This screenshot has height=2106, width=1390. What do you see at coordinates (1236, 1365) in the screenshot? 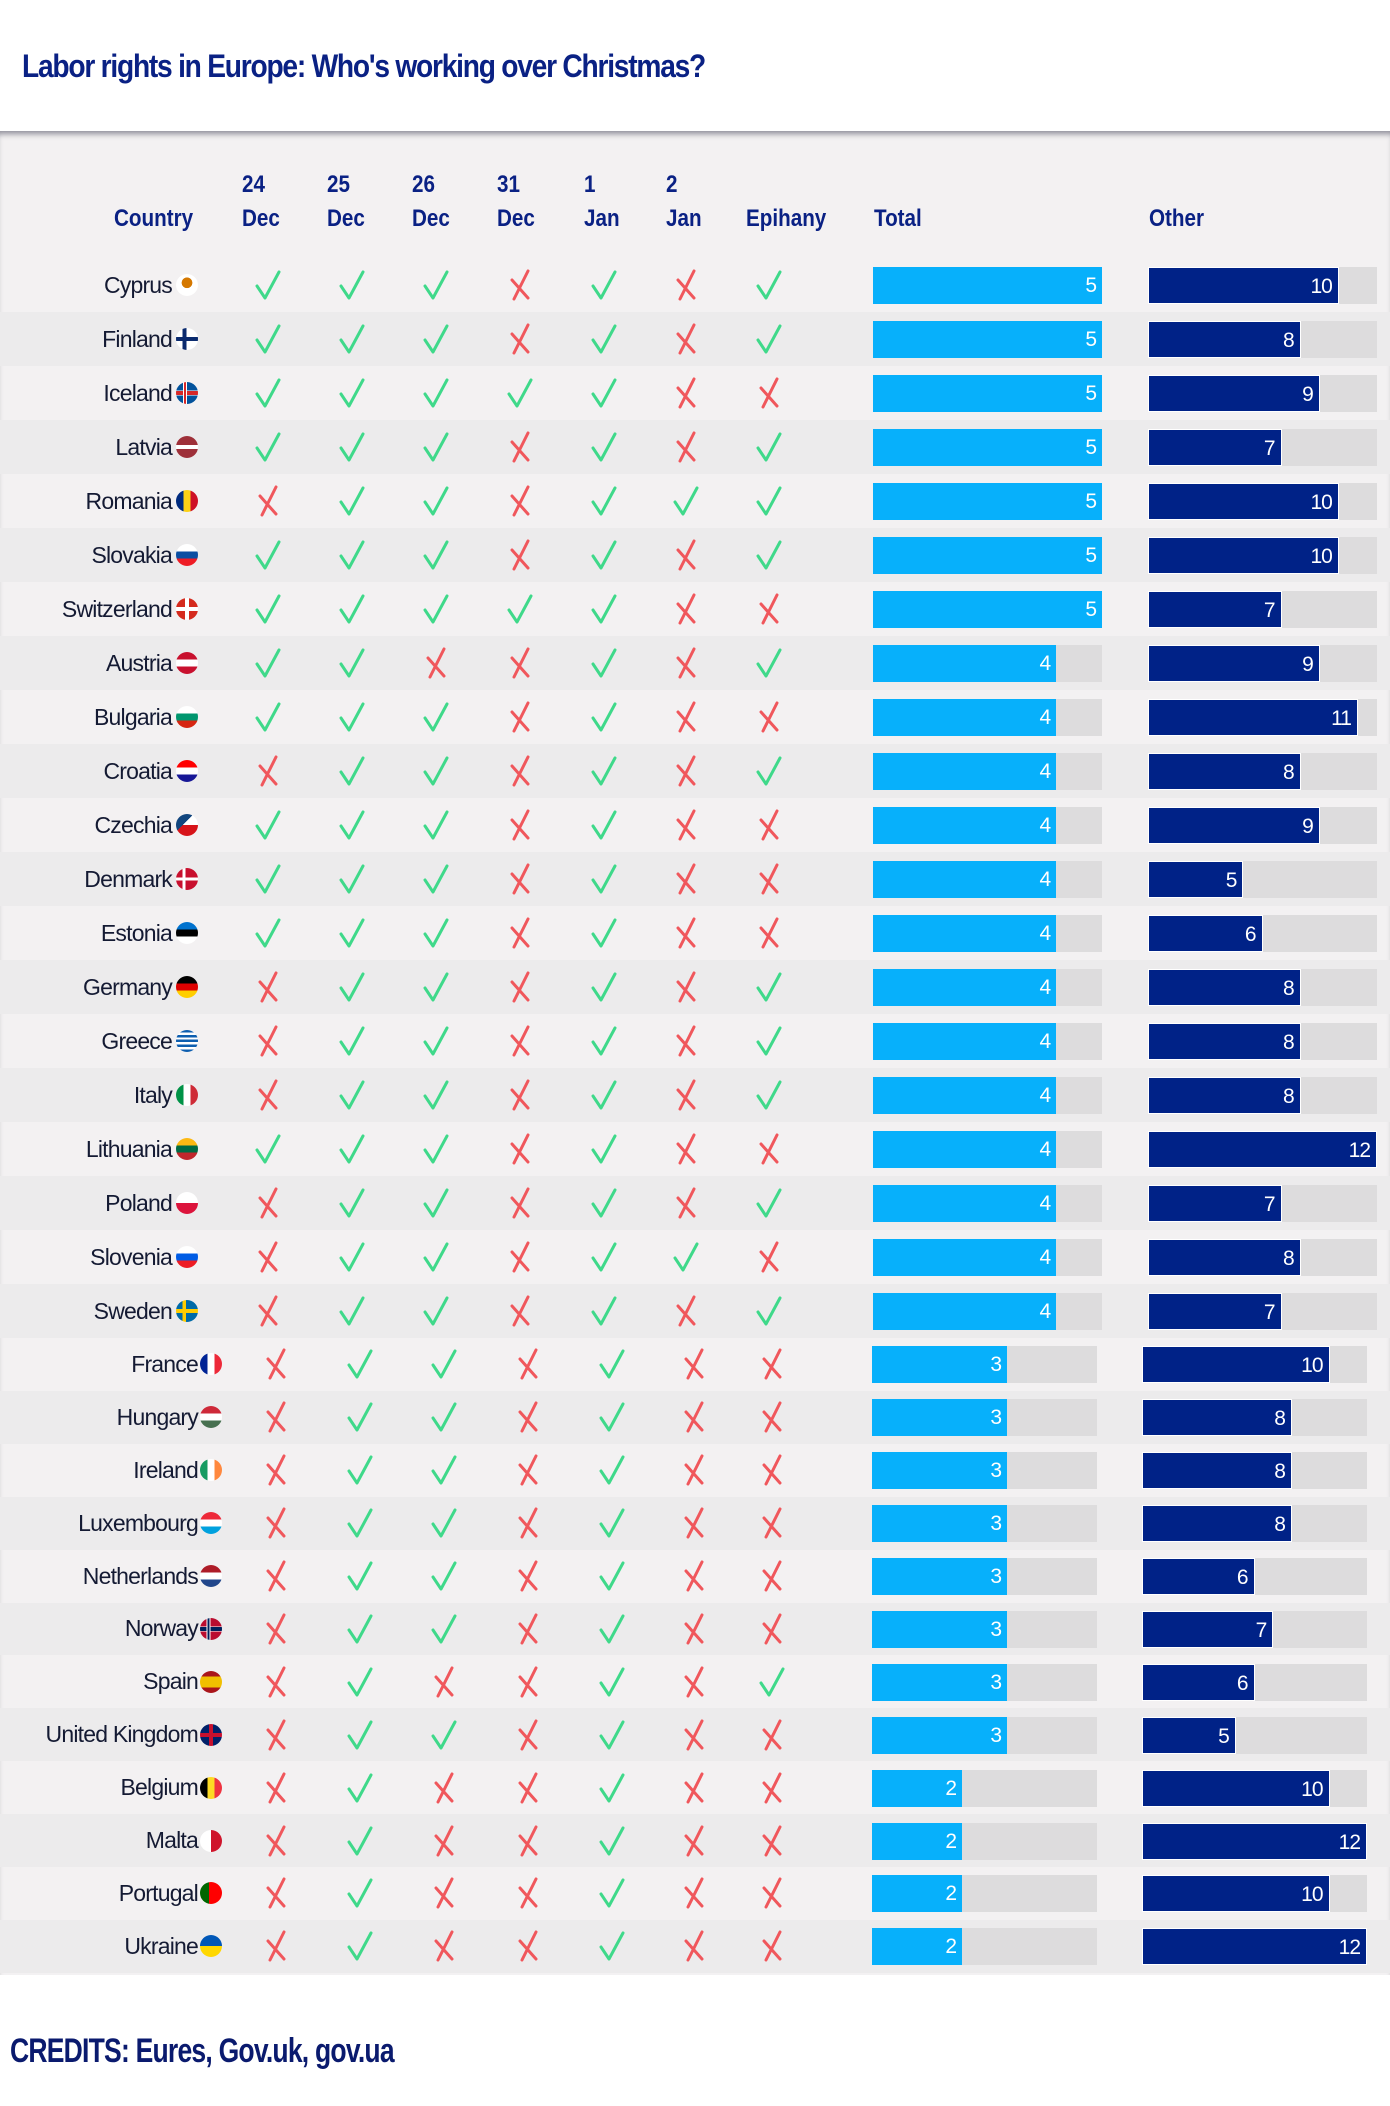
I see `other-bar: 10` at bounding box center [1236, 1365].